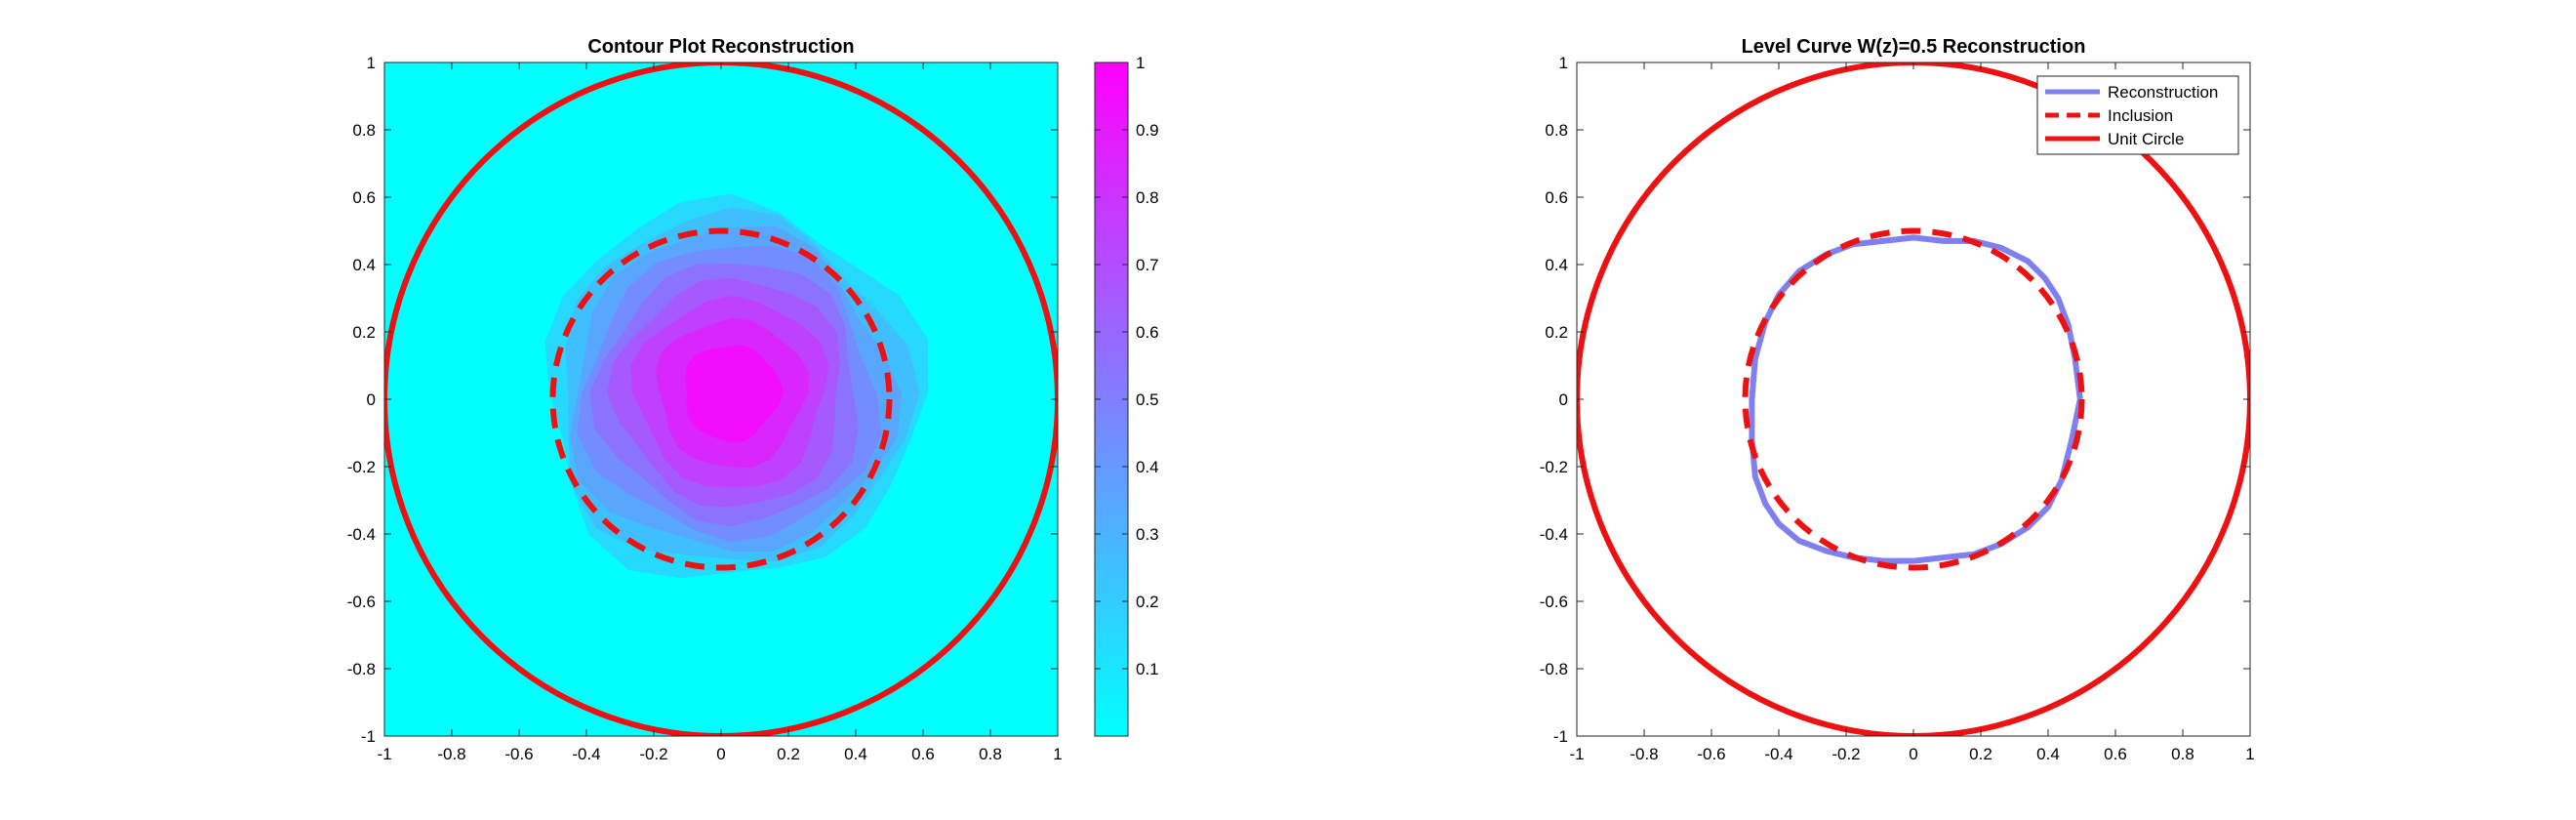 Image resolution: width=2576 pixels, height=820 pixels. Describe the element at coordinates (1147, 534) in the screenshot. I see `colorbar-tick-label: 0.3` at that location.